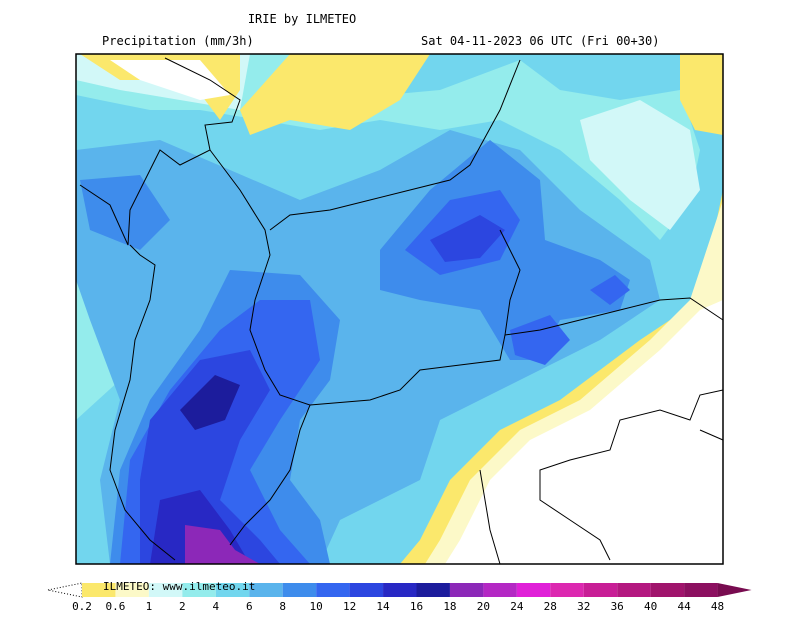 This screenshot has height=622, width=800. What do you see at coordinates (540, 41) in the screenshot?
I see `valid-time: Sat 04-11-2023 06 UTC (Fri 00+30)` at bounding box center [540, 41].